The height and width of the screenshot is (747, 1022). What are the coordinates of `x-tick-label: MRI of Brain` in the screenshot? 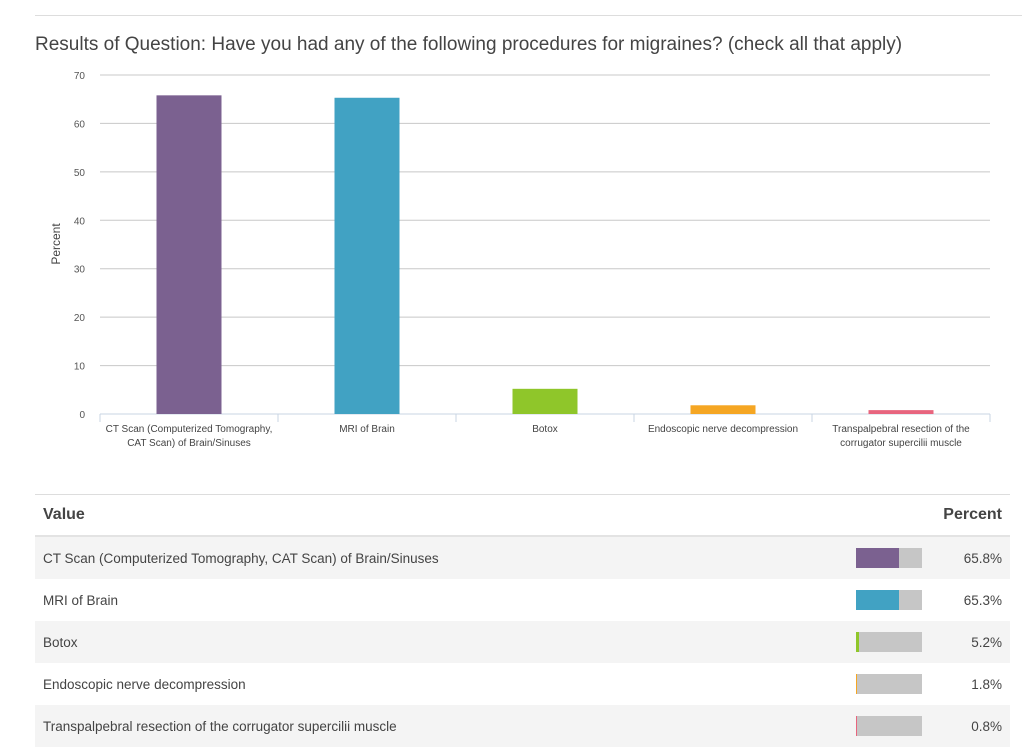 It's located at (367, 429).